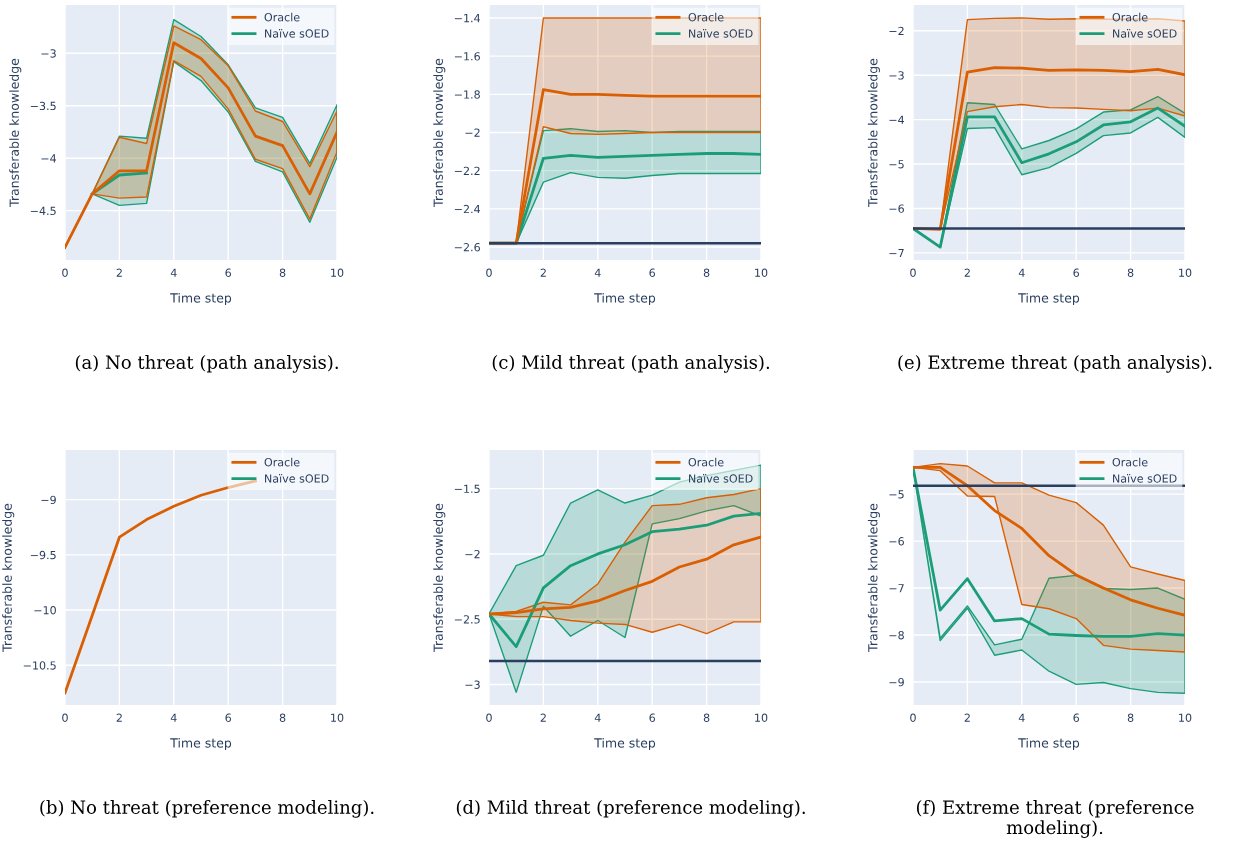 The height and width of the screenshot is (842, 1242). I want to click on y-tick-label: −2.2, so click(467, 170).